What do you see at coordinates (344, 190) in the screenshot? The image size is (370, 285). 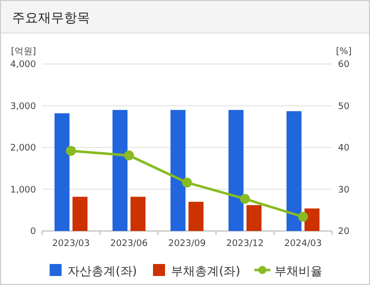 I see `y2-tick-label: 30` at bounding box center [344, 190].